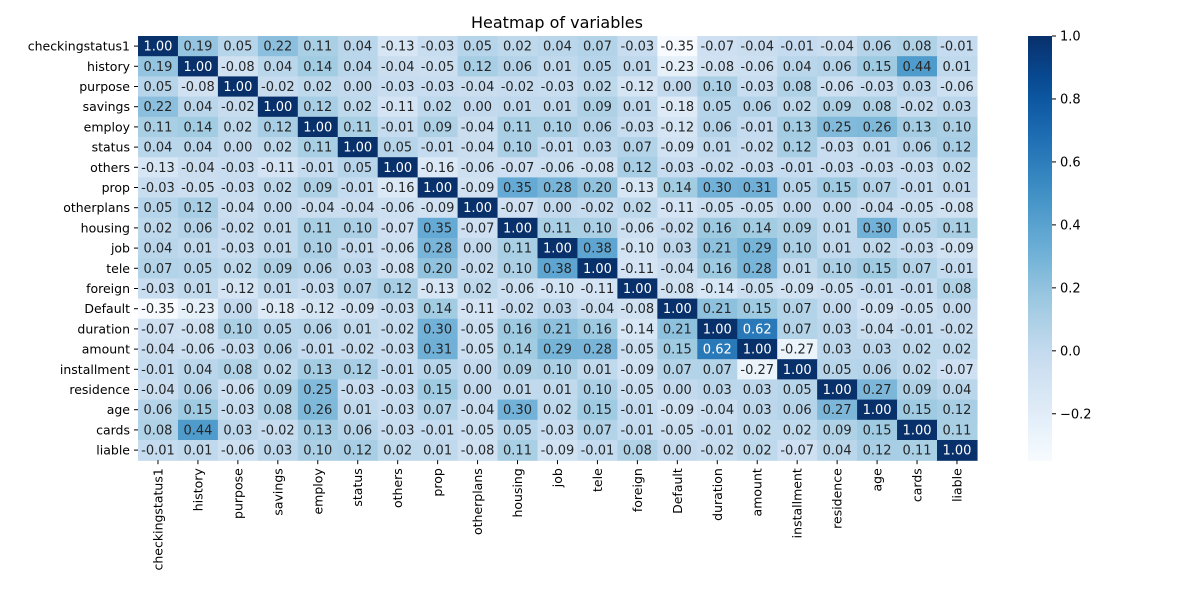 This screenshot has width=1200, height=600. Describe the element at coordinates (597, 249) in the screenshot. I see `cell-value-label: 0.38` at that location.